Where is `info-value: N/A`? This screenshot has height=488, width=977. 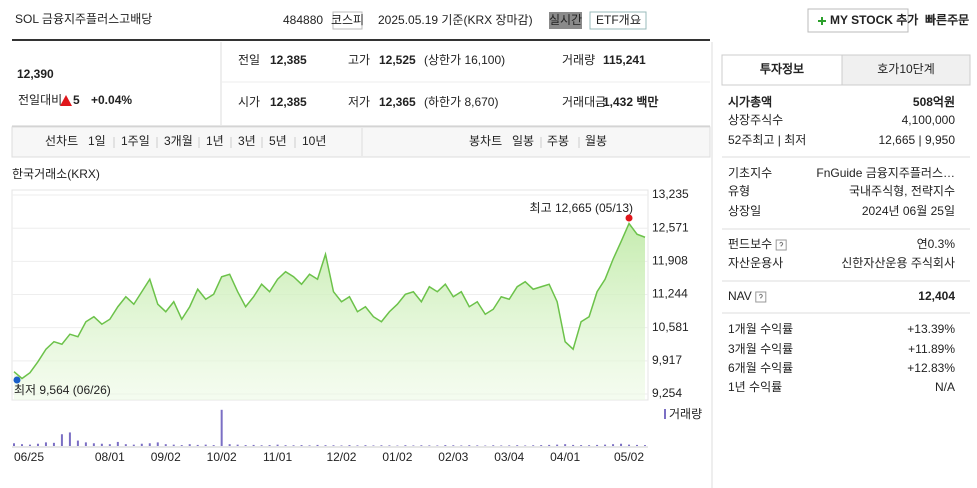 info-value: N/A is located at coordinates (945, 387).